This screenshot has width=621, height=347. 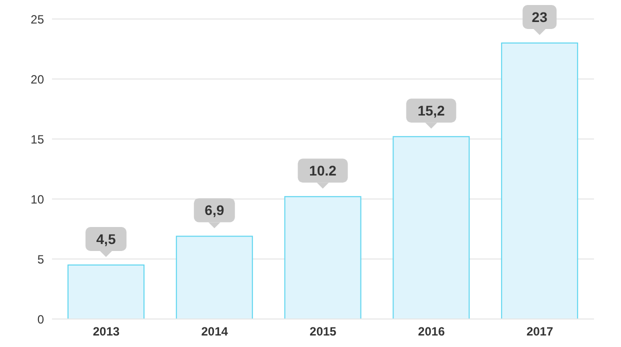 I want to click on x-tick-label: 2016, so click(x=432, y=331).